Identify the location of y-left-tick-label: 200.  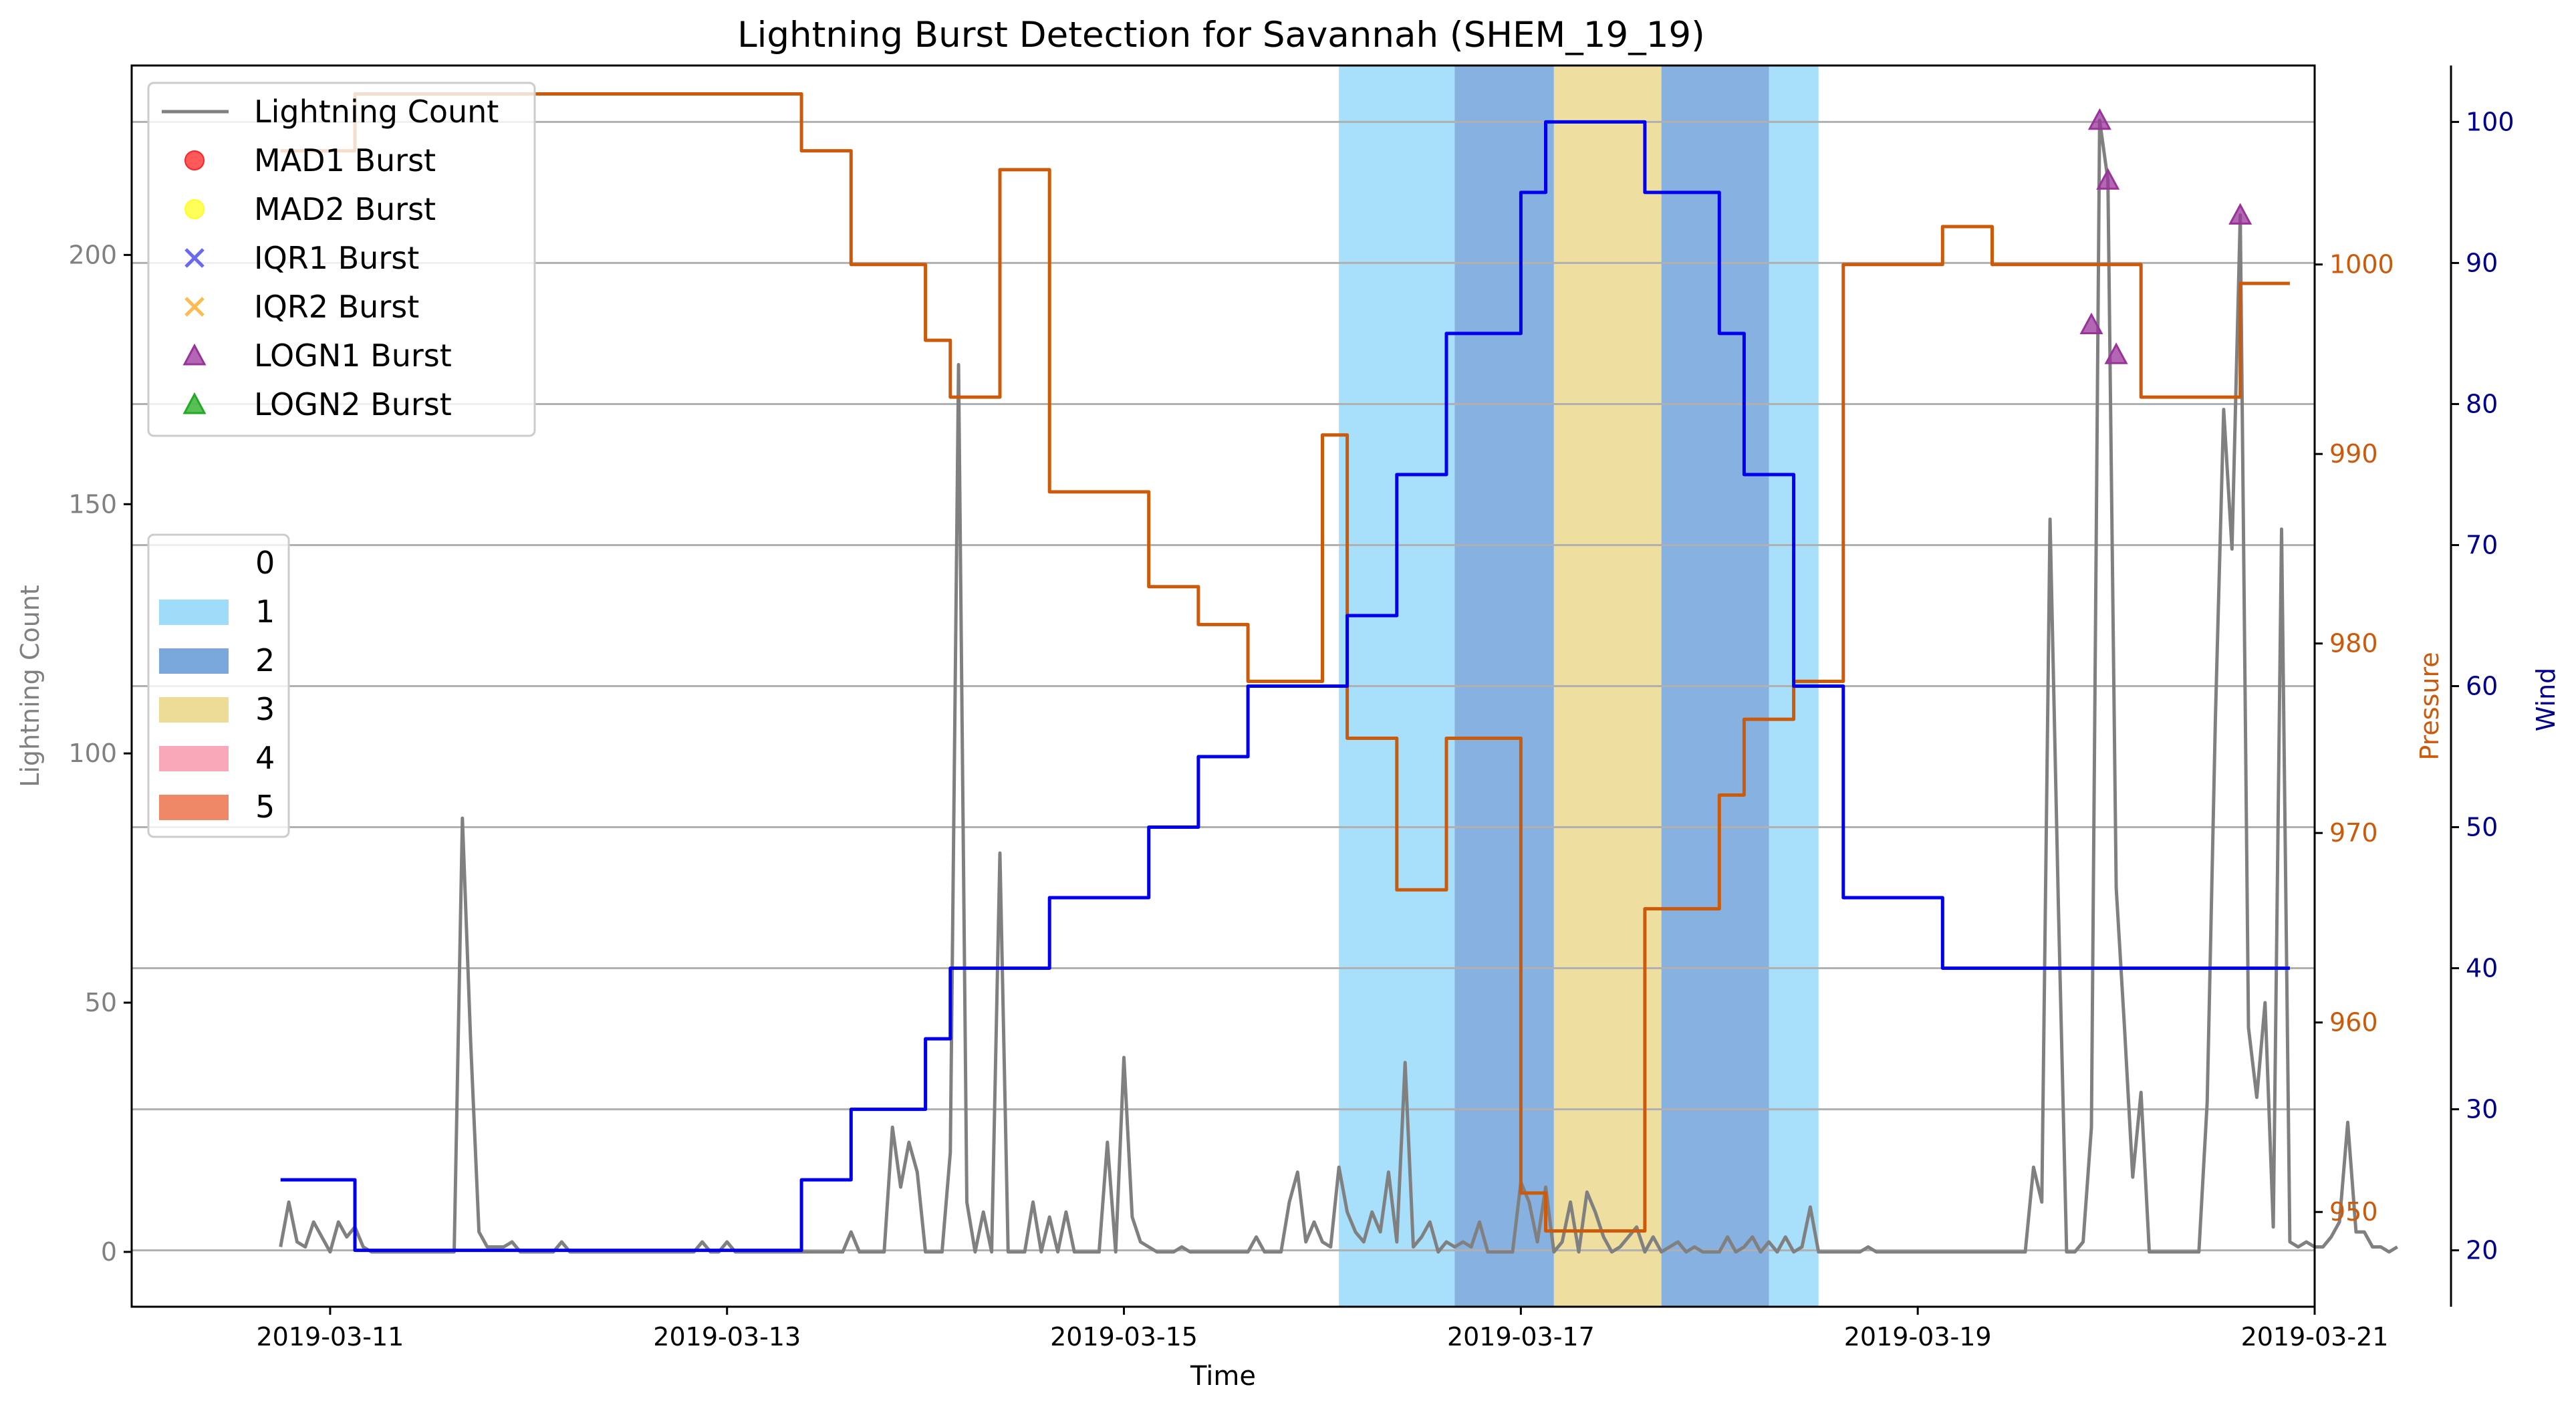
(92, 255).